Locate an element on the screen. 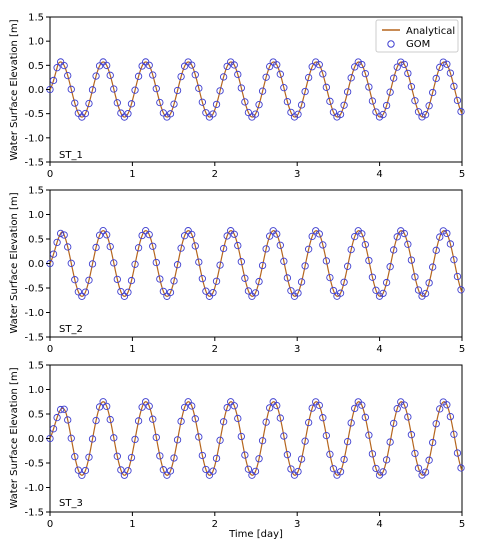  legend-analytical-label: Analytical is located at coordinates (430, 31).